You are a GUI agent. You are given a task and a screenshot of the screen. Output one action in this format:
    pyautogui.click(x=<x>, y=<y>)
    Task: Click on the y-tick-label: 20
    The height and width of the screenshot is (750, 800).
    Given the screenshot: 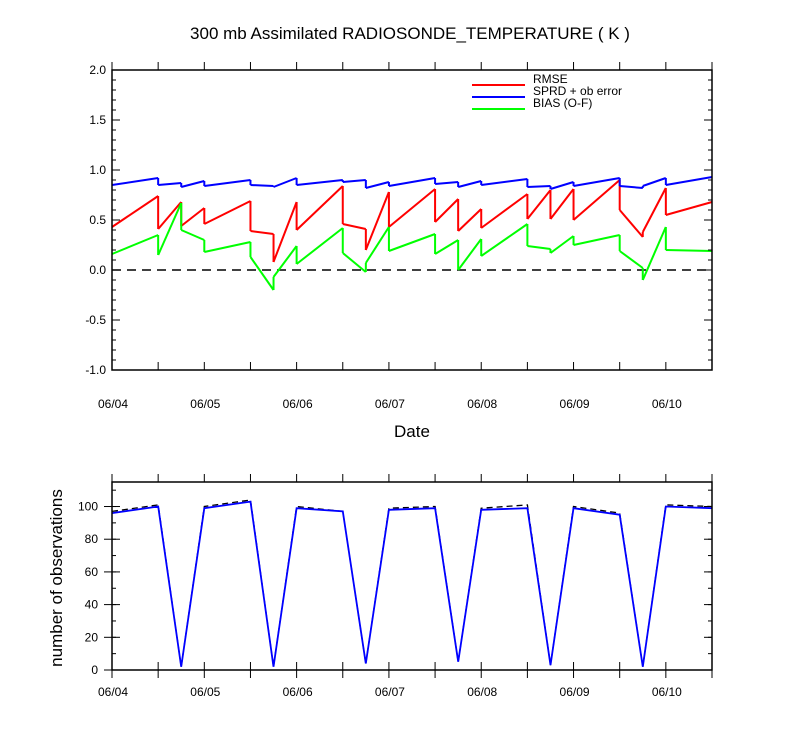 What is the action you would take?
    pyautogui.click(x=92, y=637)
    